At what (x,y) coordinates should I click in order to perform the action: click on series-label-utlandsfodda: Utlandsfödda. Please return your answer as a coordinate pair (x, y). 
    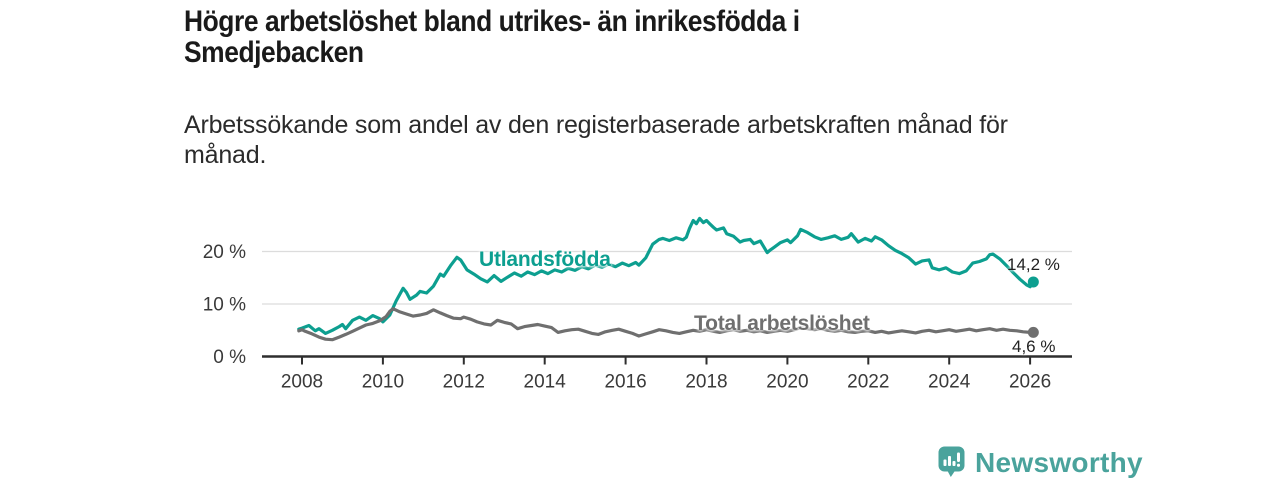
    Looking at the image, I should click on (545, 259).